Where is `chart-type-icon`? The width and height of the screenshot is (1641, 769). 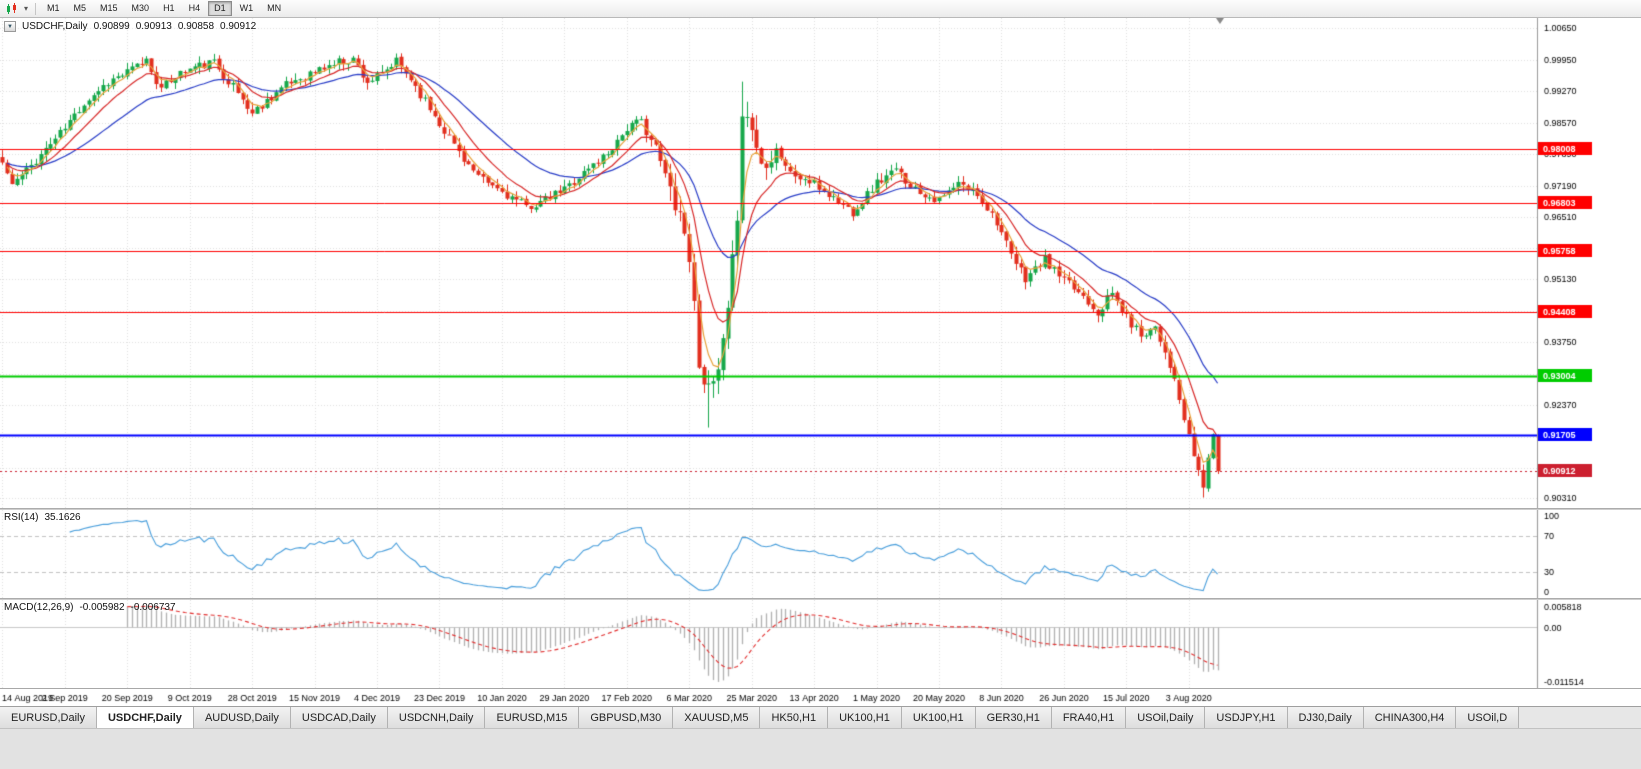 chart-type-icon is located at coordinates (12, 9).